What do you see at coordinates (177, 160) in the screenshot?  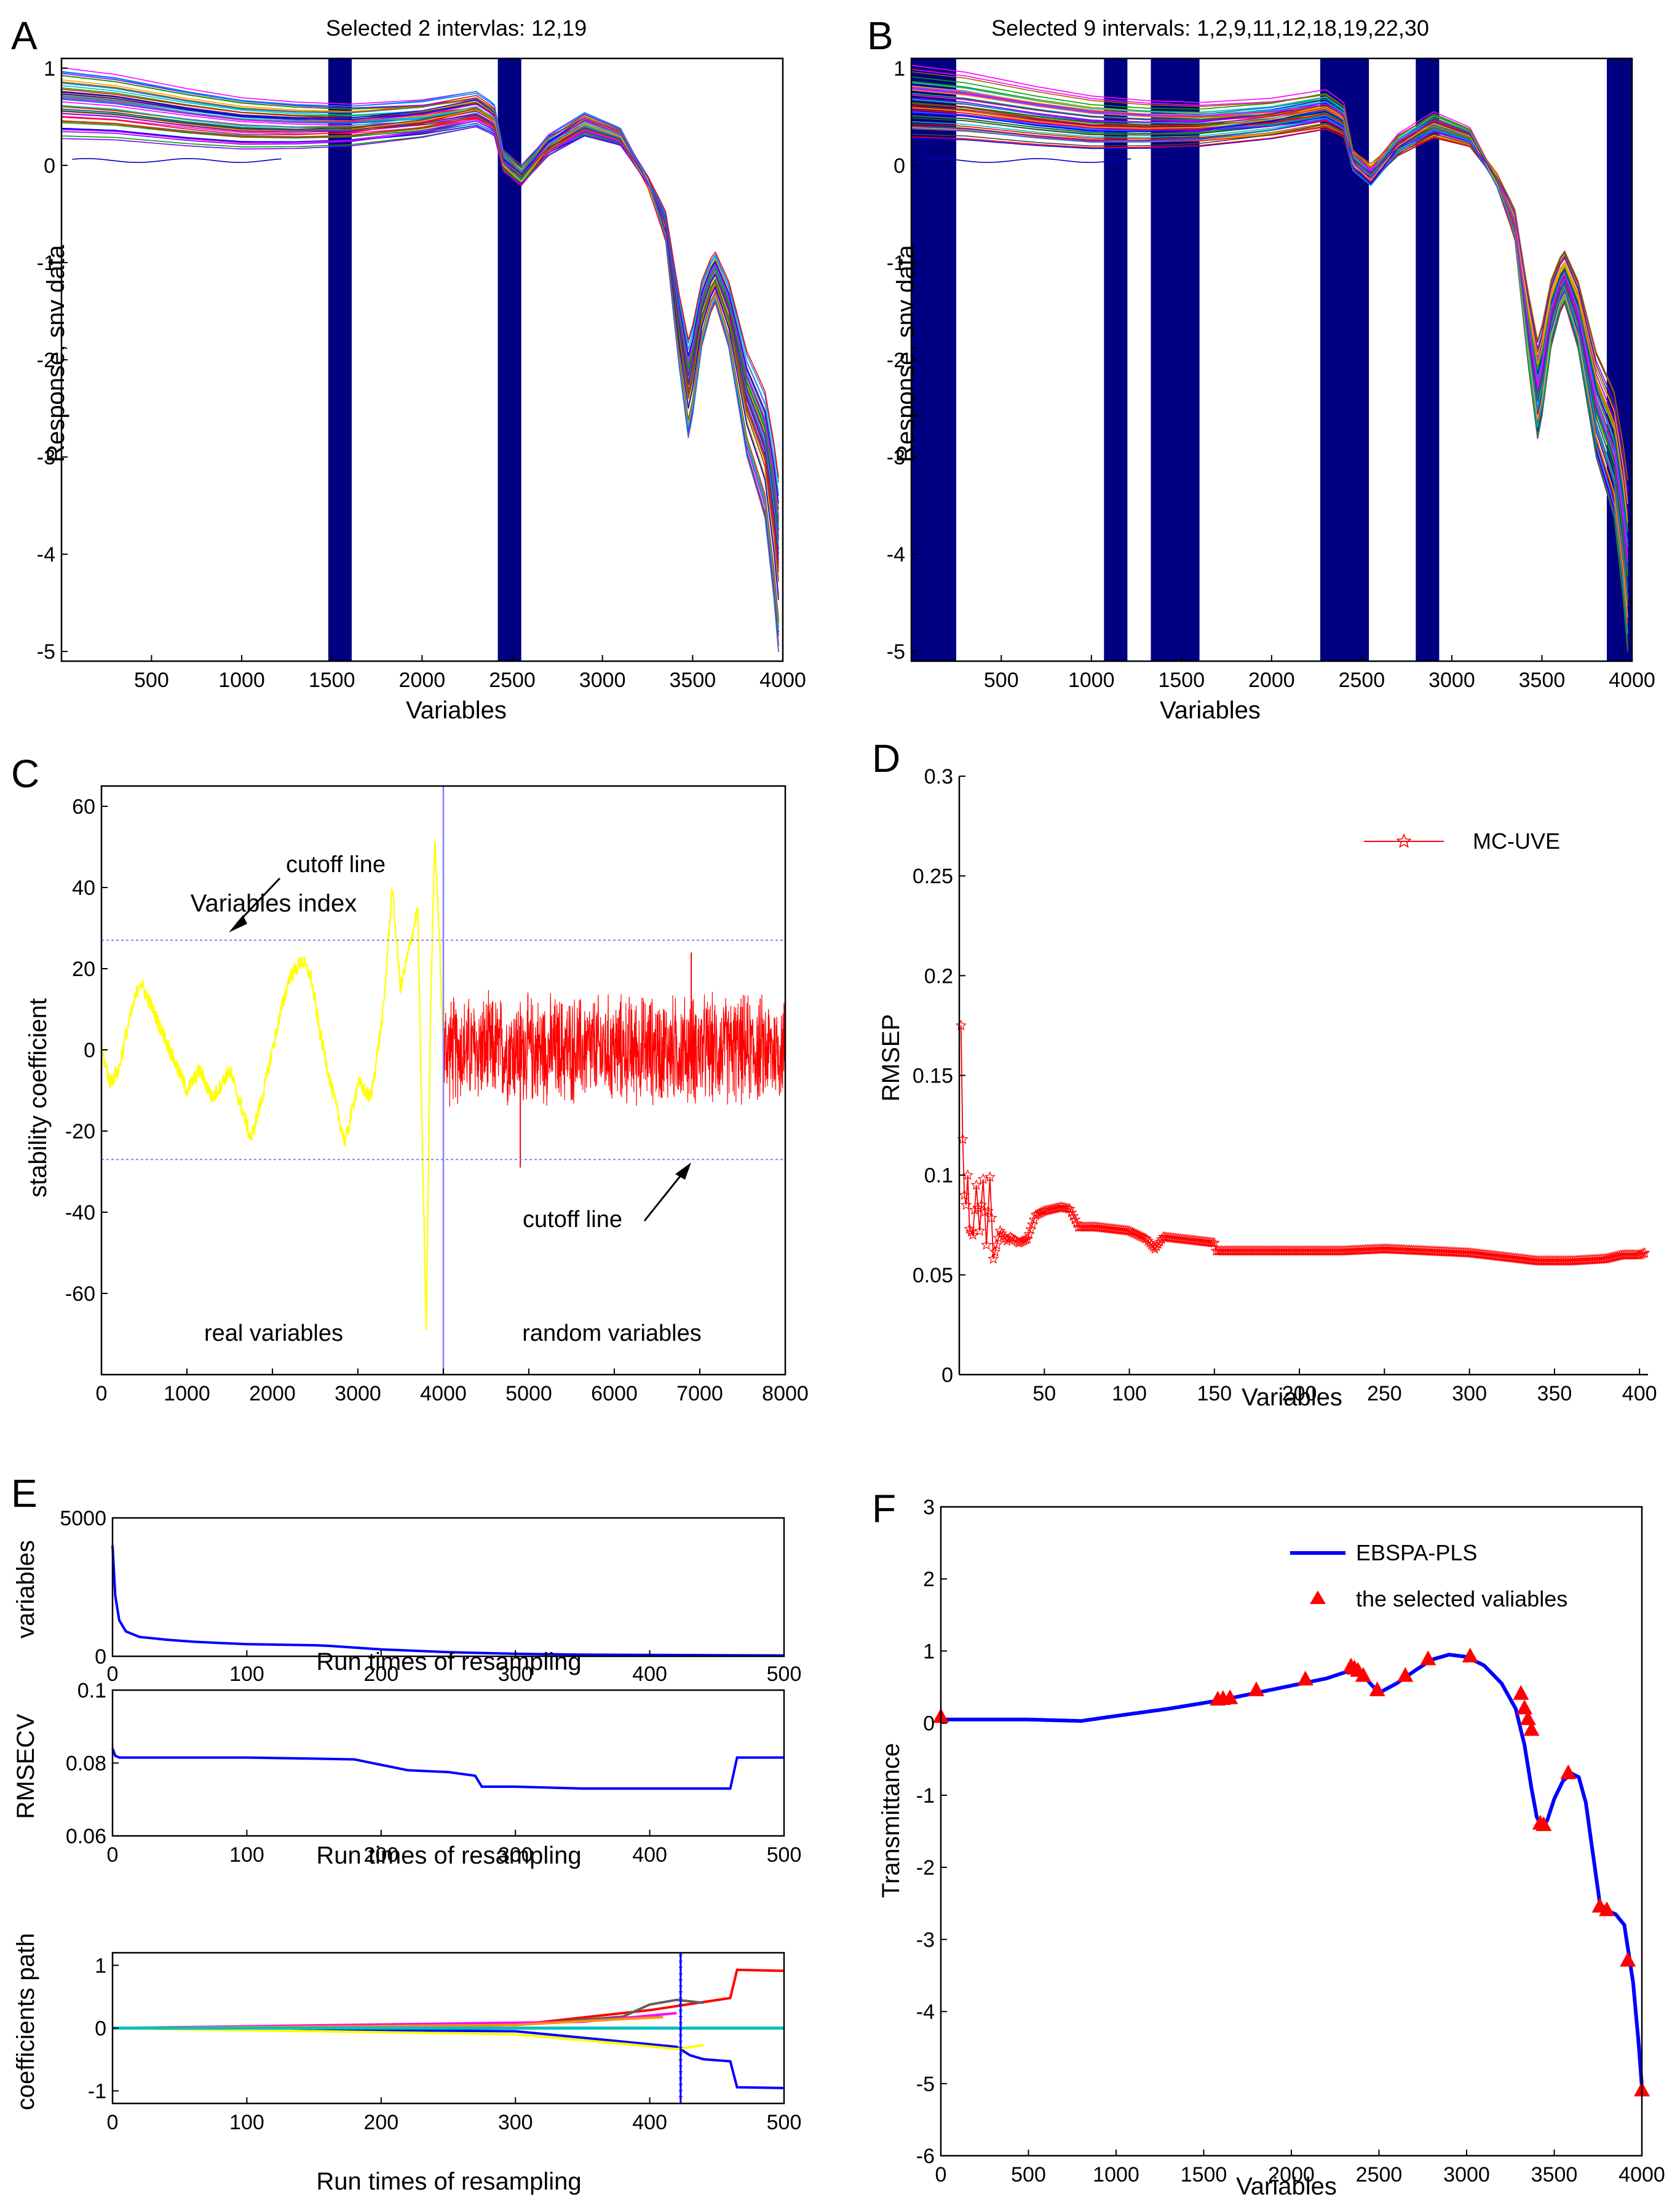 I see `panel-a-spectrum-outlier` at bounding box center [177, 160].